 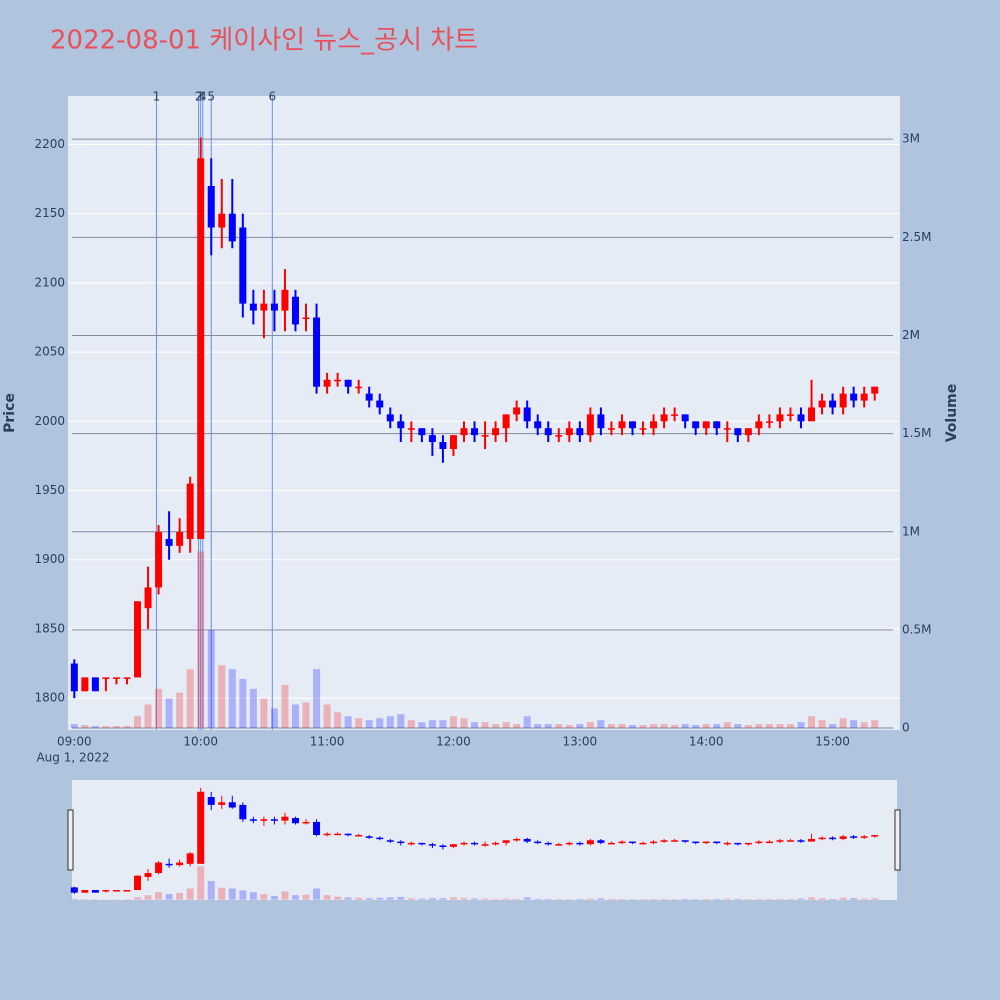 What do you see at coordinates (49, 628) in the screenshot?
I see `y-tick-label: 1850` at bounding box center [49, 628].